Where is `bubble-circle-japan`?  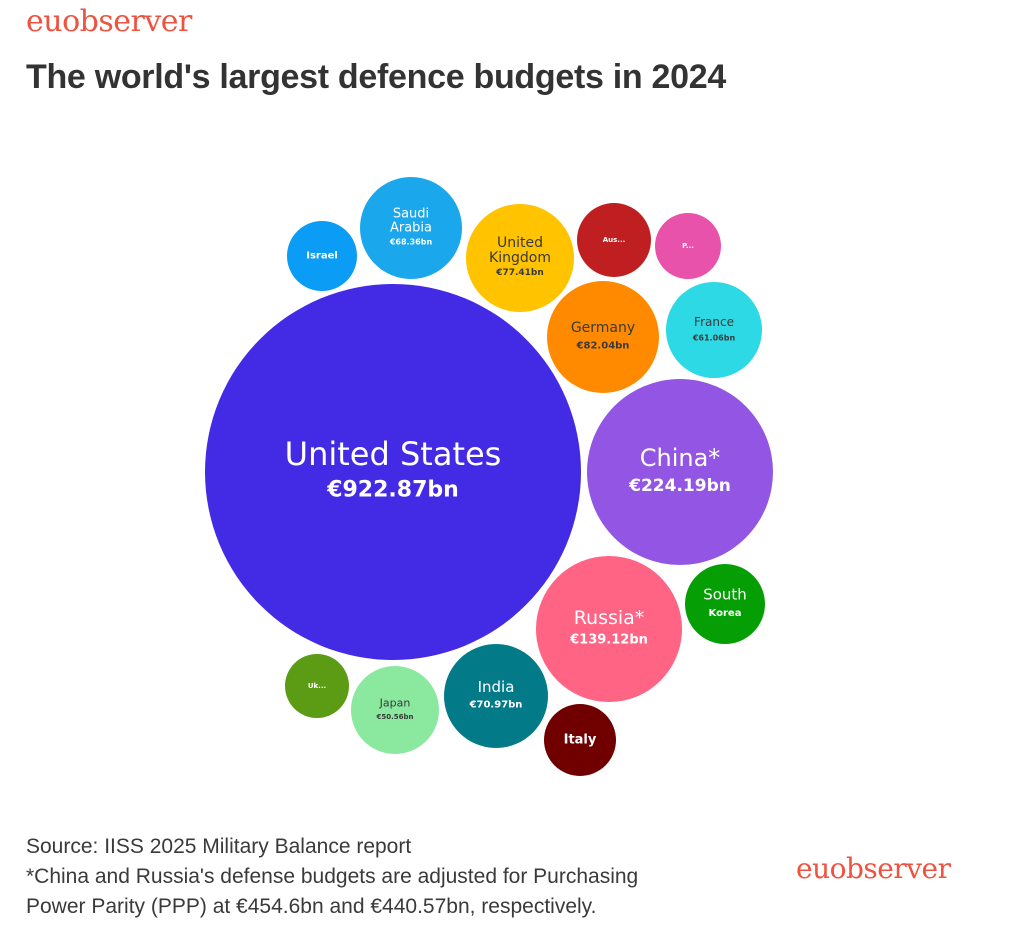 bubble-circle-japan is located at coordinates (395, 710).